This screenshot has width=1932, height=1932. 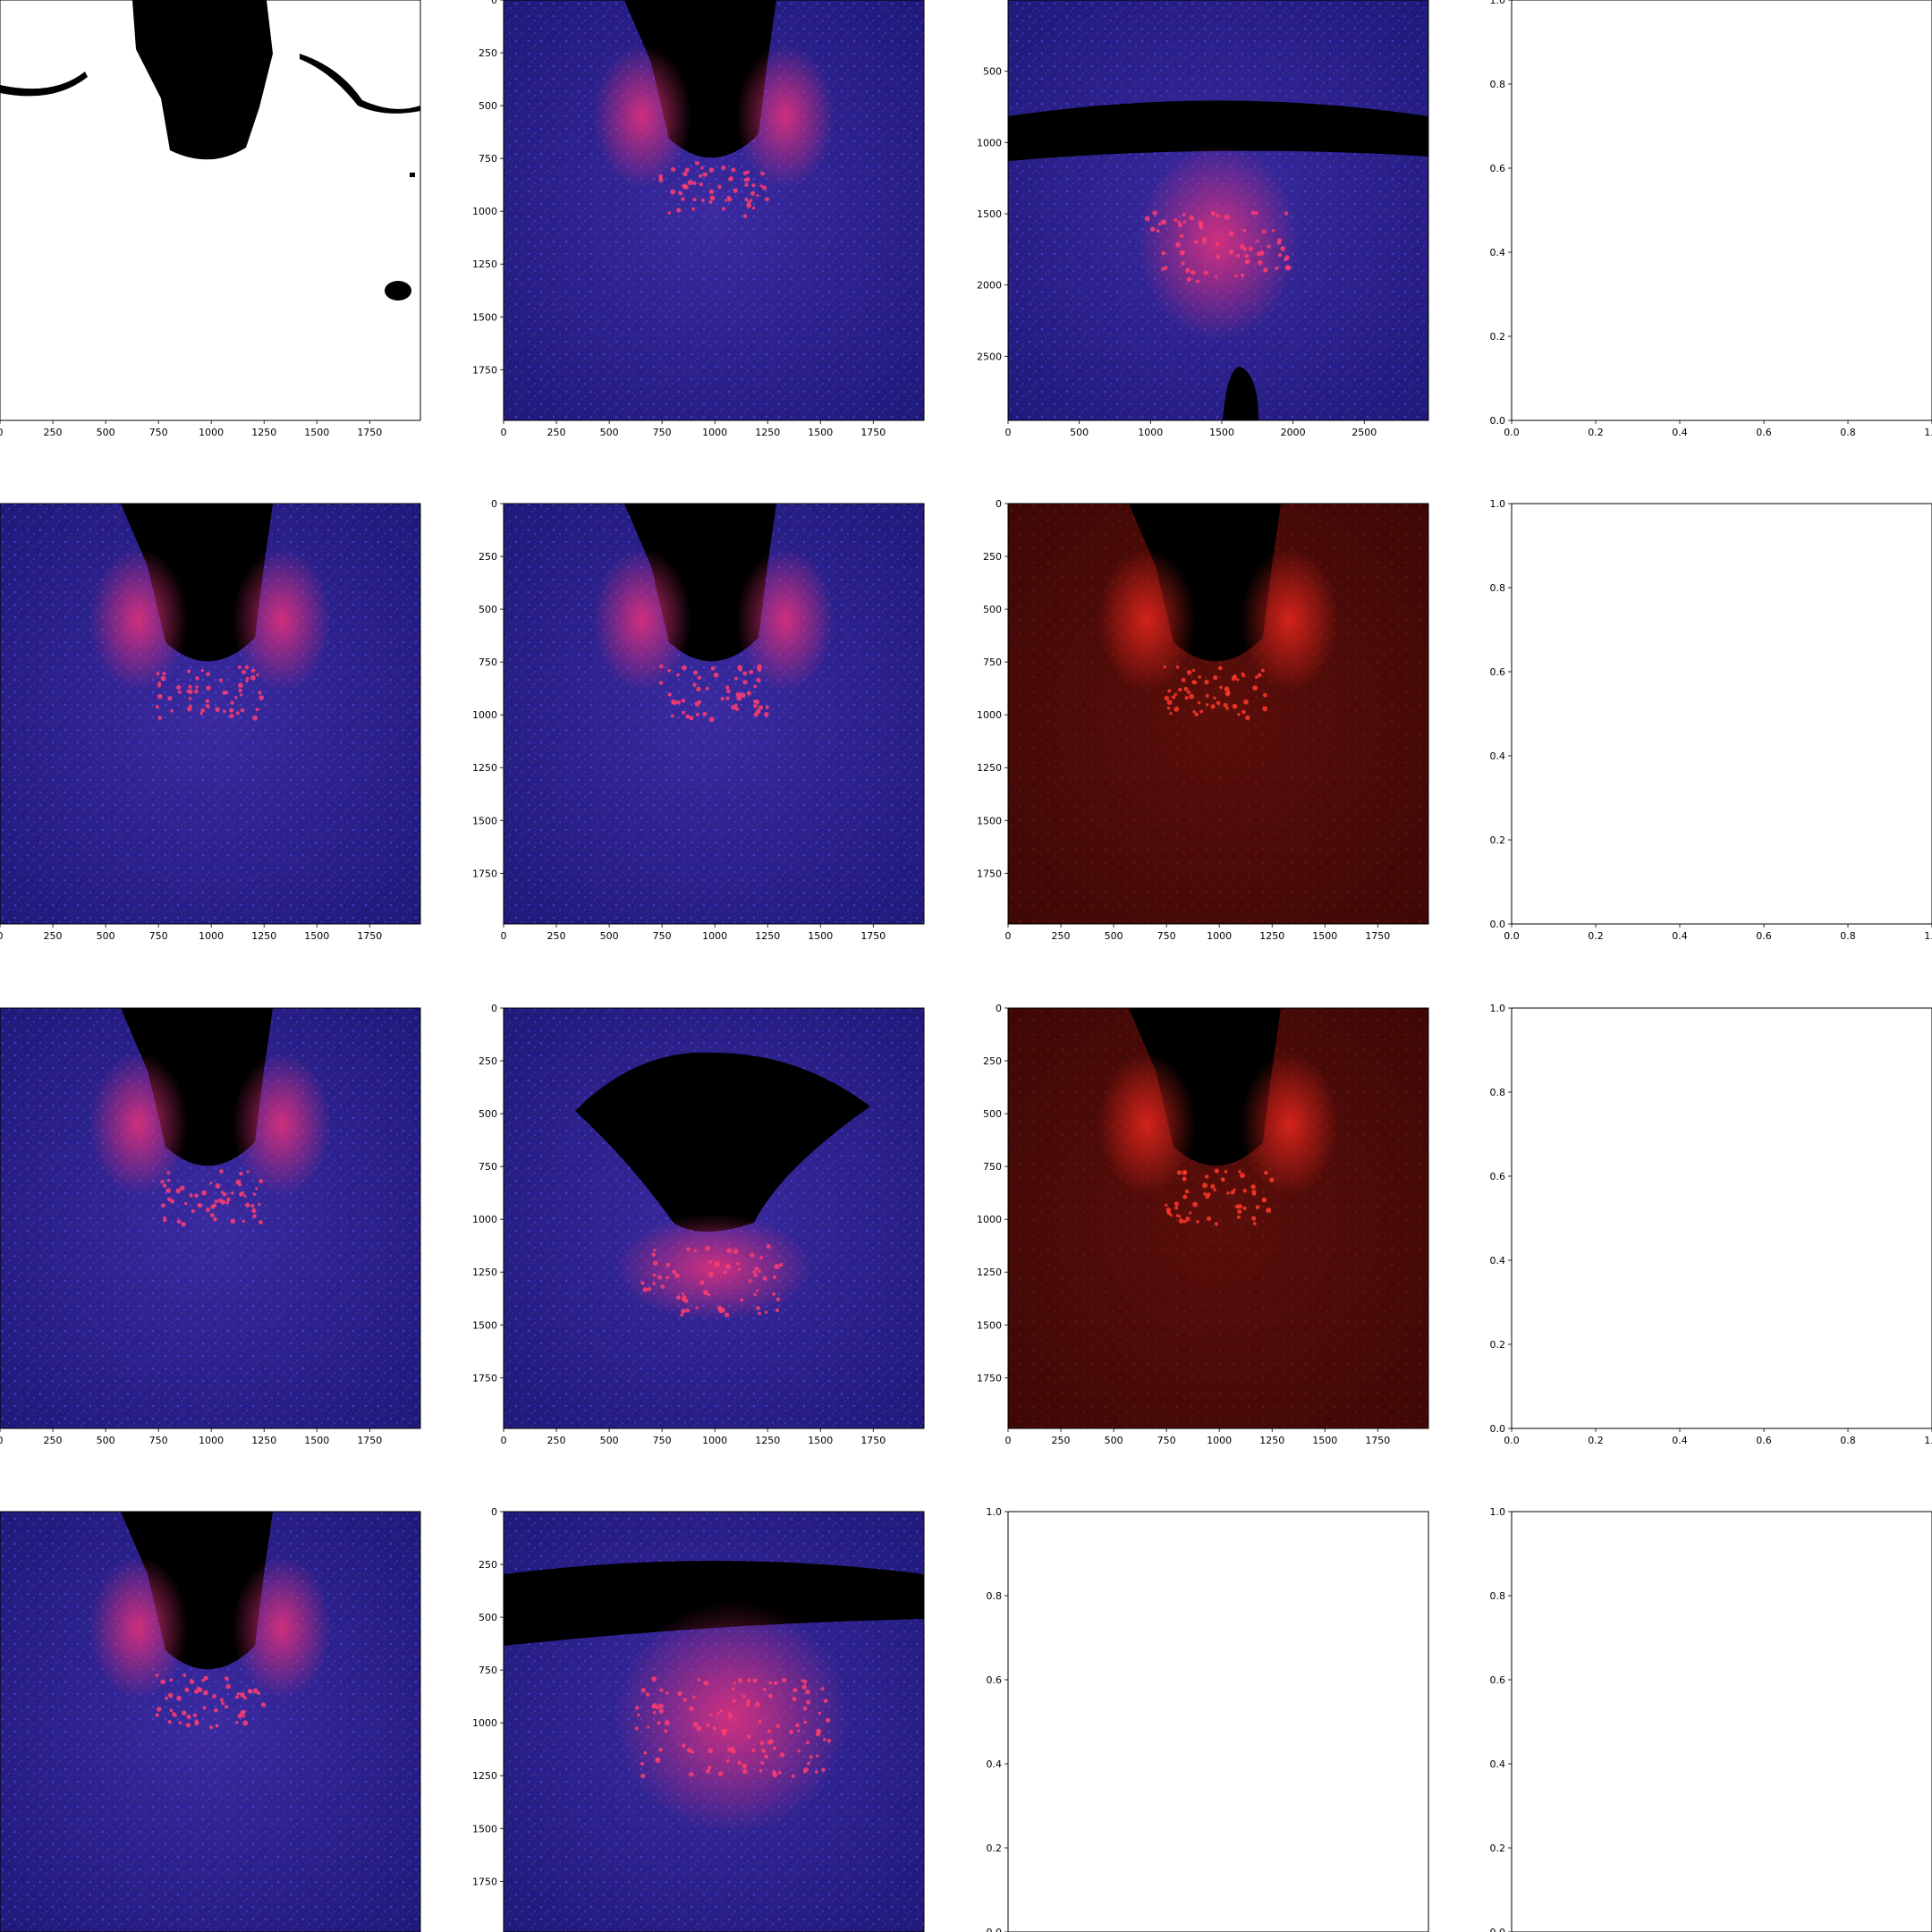 What do you see at coordinates (989, 356) in the screenshot?
I see `y-tick-label: 2500` at bounding box center [989, 356].